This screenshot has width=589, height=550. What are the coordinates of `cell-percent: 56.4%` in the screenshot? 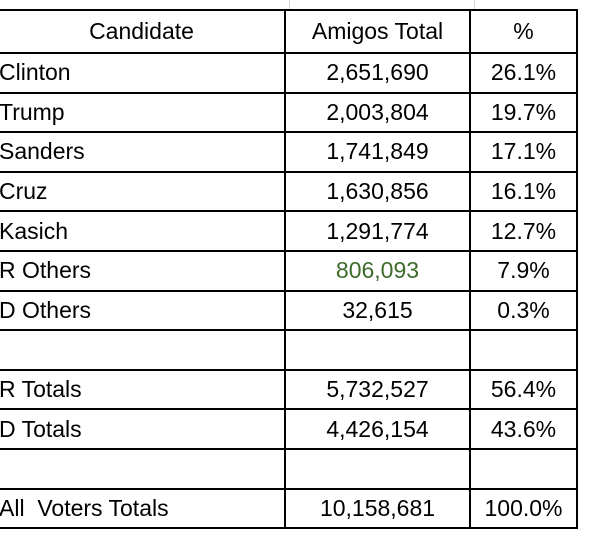 It's located at (523, 389).